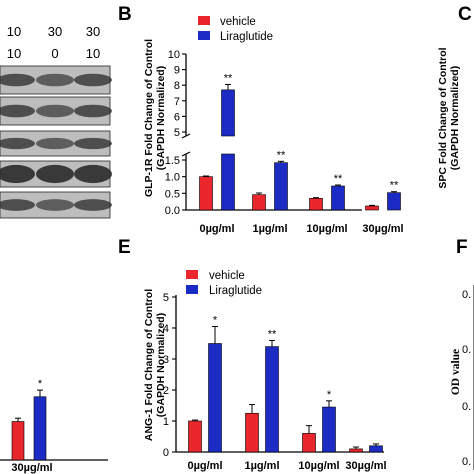  What do you see at coordinates (238, 22) in the screenshot?
I see `panel-b-legend-vehicle: vehicle` at bounding box center [238, 22].